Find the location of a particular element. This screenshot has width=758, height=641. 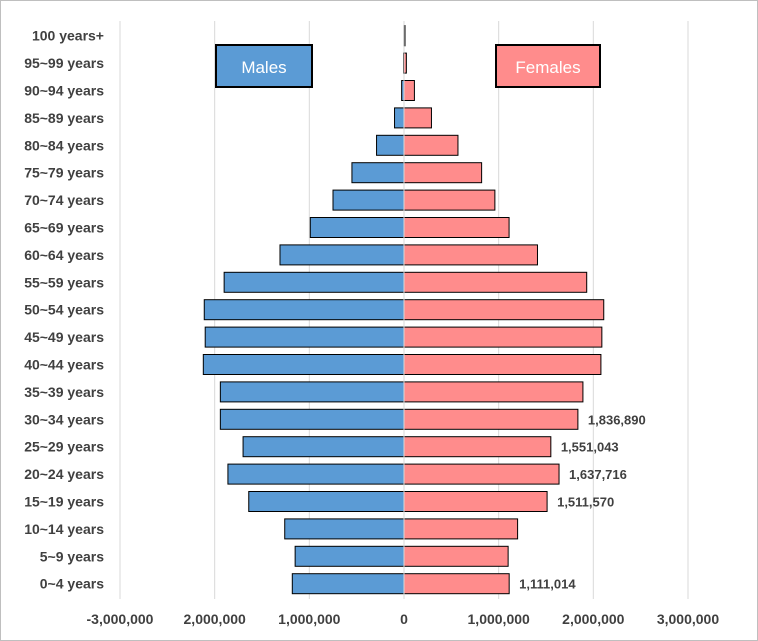

data-label: 1,111,014 is located at coordinates (547, 584).